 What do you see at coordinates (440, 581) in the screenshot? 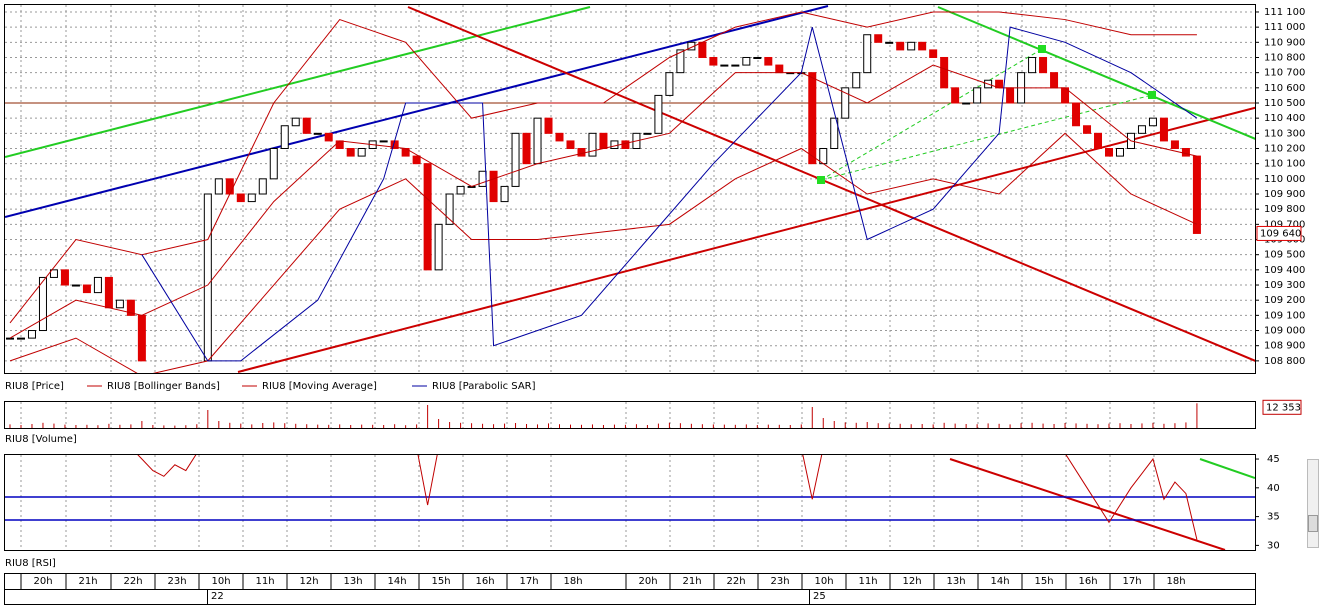
I see `time-label: 15h` at bounding box center [440, 581].